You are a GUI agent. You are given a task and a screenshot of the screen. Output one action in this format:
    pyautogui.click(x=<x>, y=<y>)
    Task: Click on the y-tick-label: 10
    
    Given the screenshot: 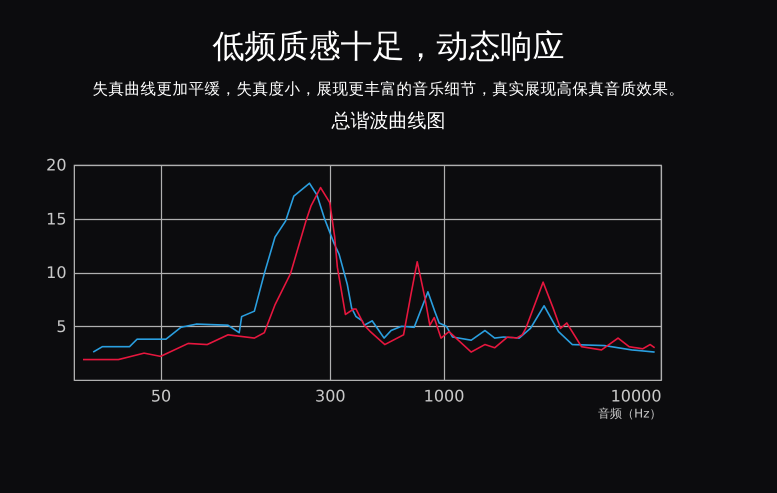 What is the action you would take?
    pyautogui.click(x=56, y=272)
    